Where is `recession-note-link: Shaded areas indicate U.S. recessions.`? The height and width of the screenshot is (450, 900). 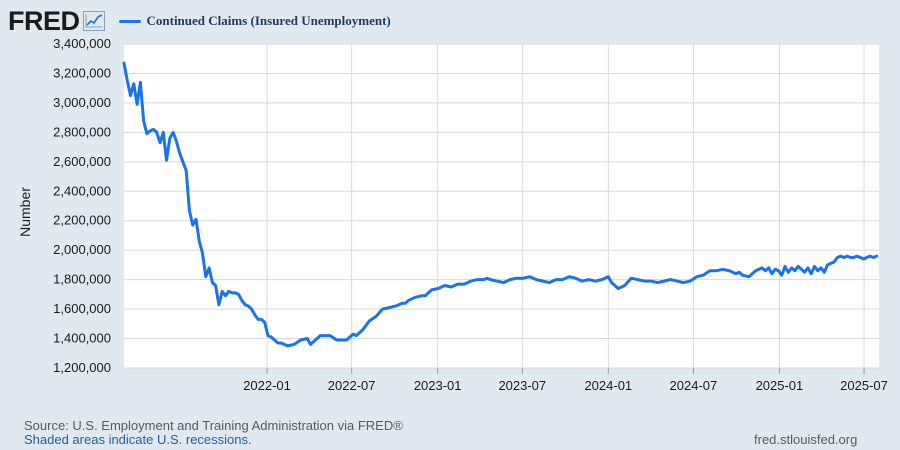
recession-note-link: Shaded areas indicate U.S. recessions. is located at coordinates (138, 439).